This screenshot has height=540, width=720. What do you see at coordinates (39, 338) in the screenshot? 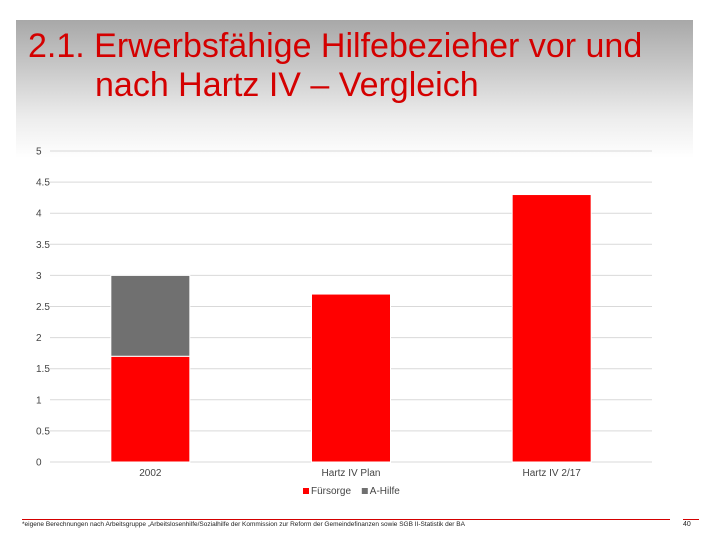
I see `y-tick-label: 2` at bounding box center [39, 338].